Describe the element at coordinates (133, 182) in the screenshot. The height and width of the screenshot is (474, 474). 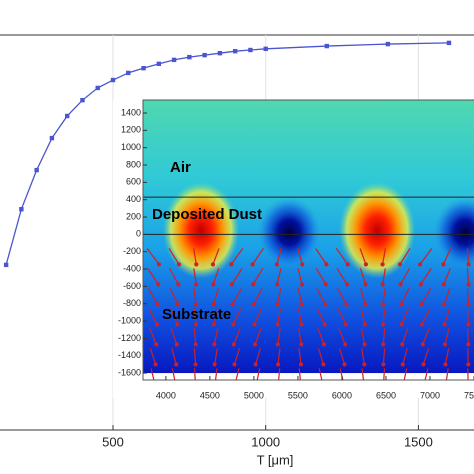
I see `y-tick-label: 600` at that location.